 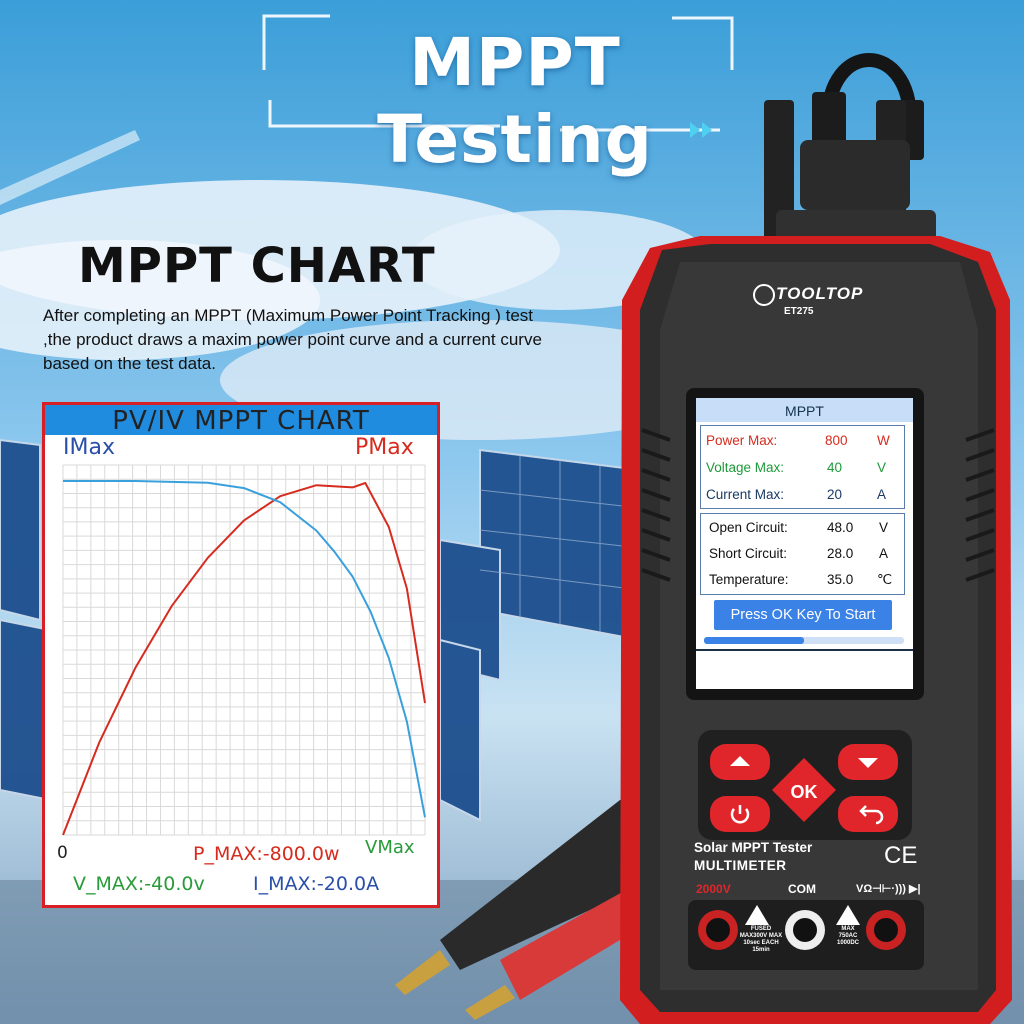 I want to click on short-circuit-unit: A, so click(x=884, y=553).